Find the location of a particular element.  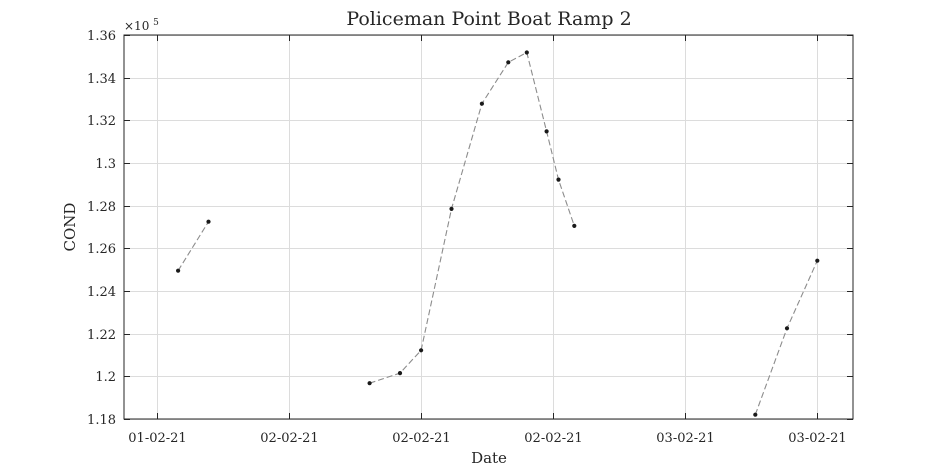

y-tick-label: 1.26 is located at coordinates (101, 249).